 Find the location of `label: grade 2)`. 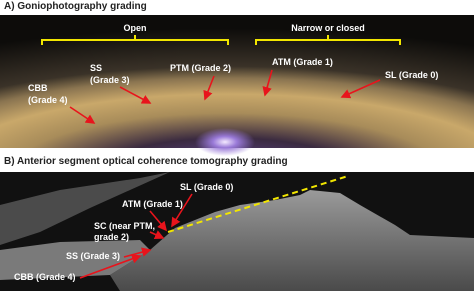

label: grade 2) is located at coordinates (111, 237).